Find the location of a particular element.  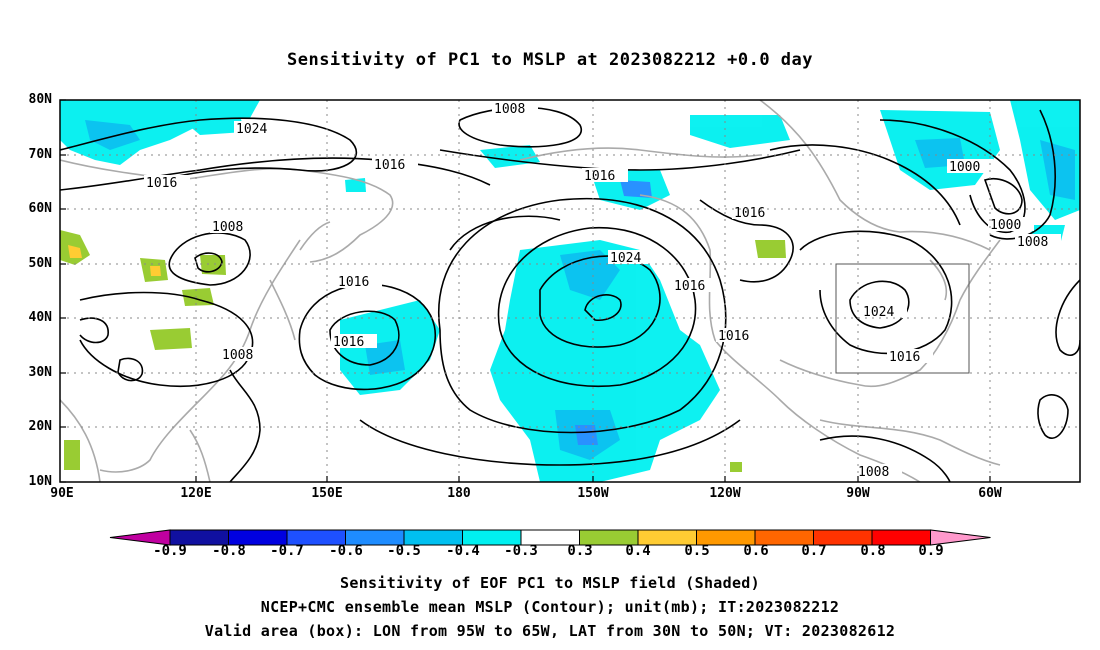

colorbar-label: -0.4 is located at coordinates (463, 551).